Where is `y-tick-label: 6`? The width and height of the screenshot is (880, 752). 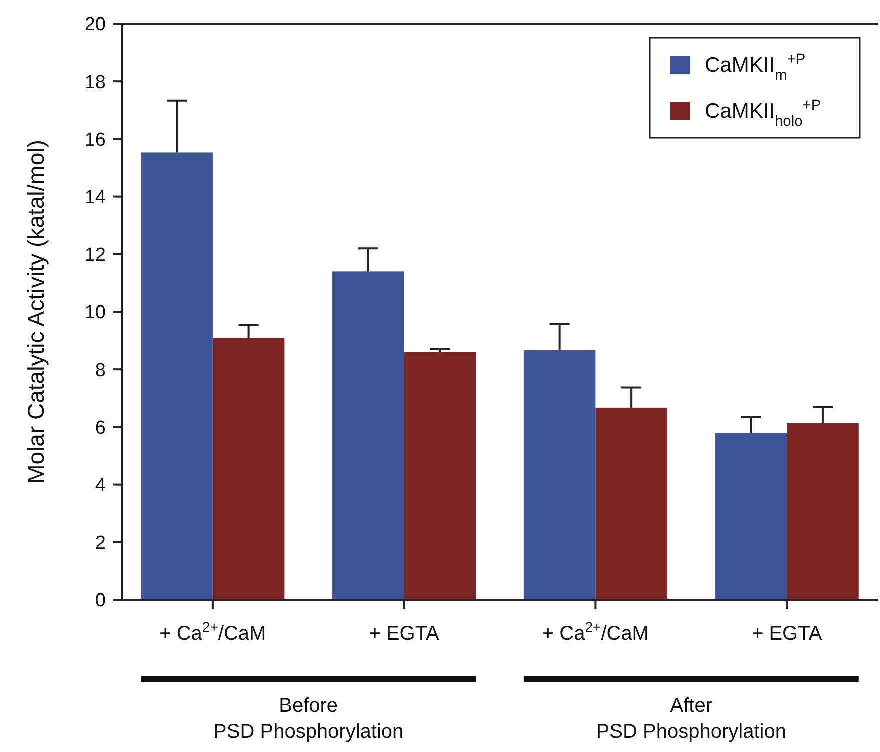 y-tick-label: 6 is located at coordinates (100, 428).